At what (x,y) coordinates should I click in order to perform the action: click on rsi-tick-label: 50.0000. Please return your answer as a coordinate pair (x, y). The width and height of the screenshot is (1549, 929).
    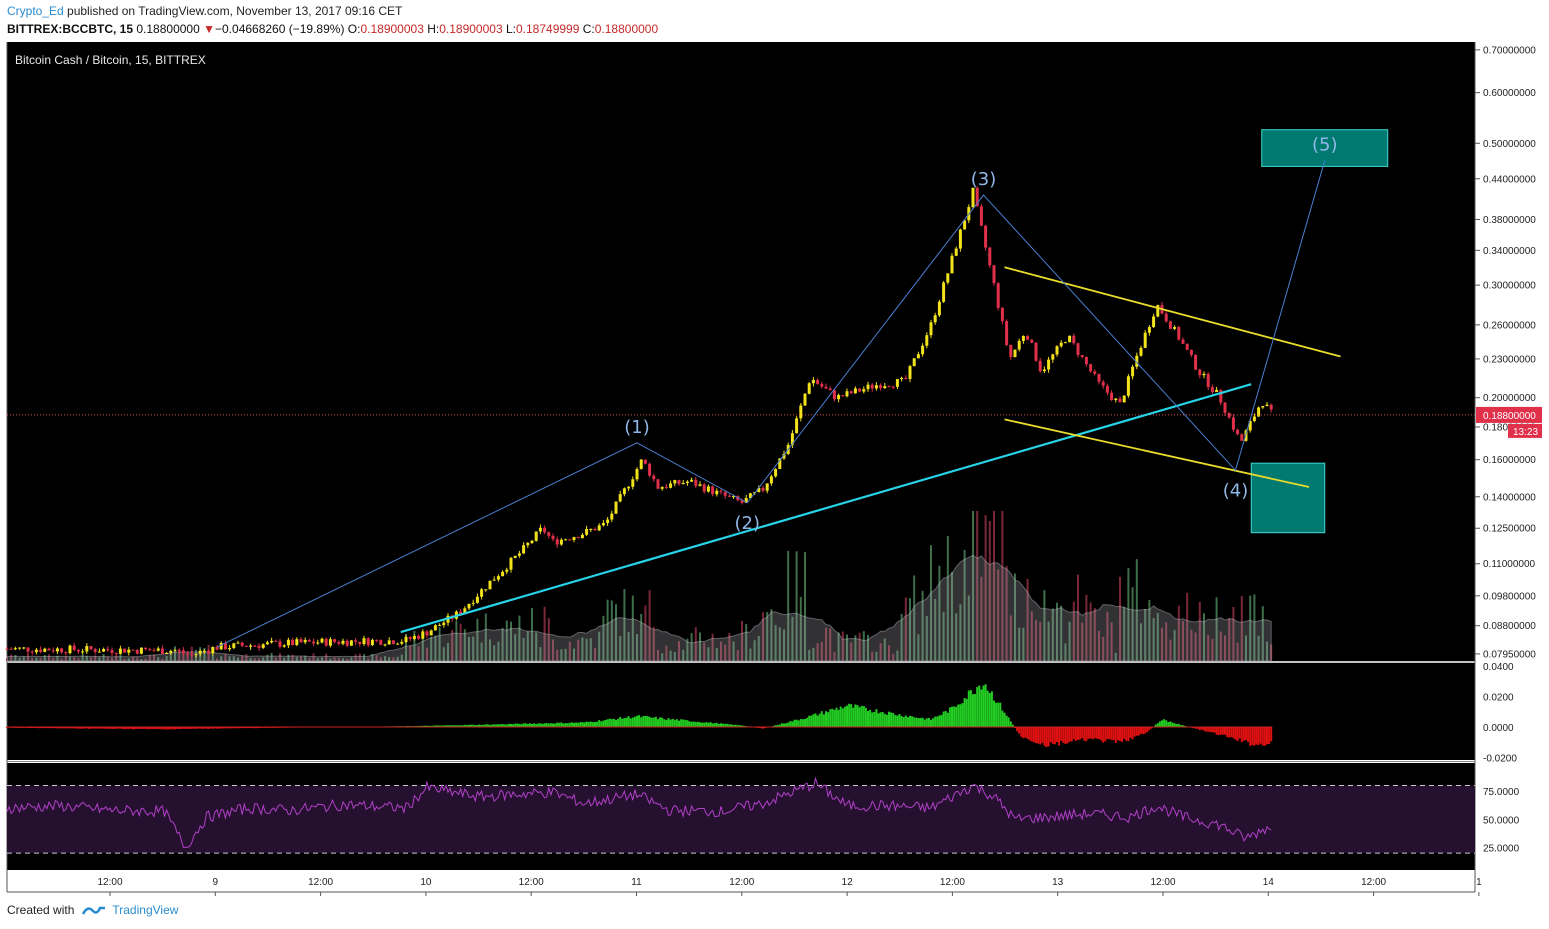
    Looking at the image, I should click on (1501, 820).